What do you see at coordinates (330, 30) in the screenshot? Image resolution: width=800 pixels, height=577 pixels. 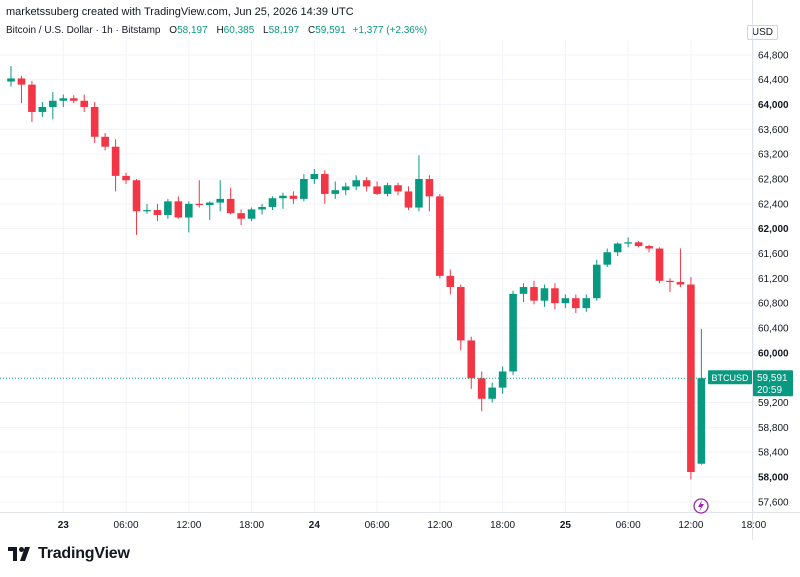 I see `close-value: 59,591` at bounding box center [330, 30].